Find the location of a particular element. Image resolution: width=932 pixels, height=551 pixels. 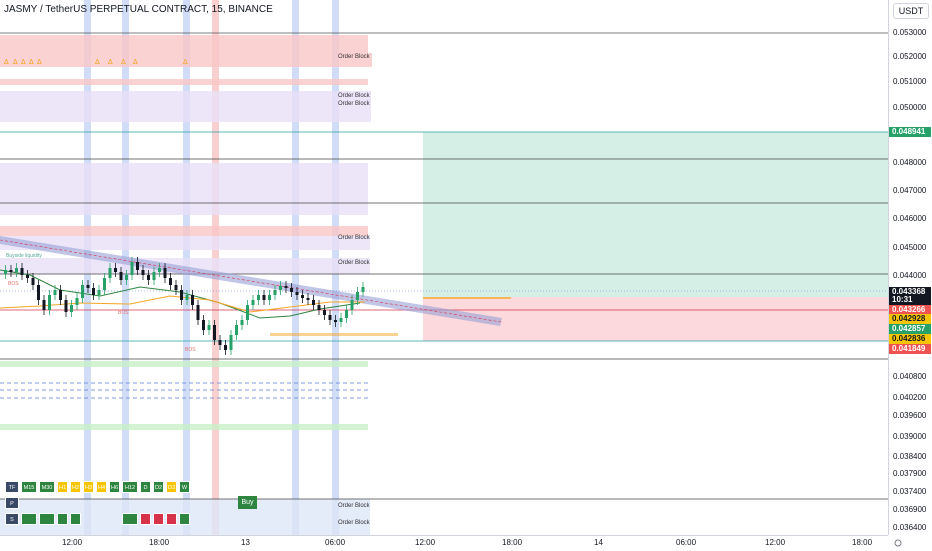

price-tag: 0.042857 is located at coordinates (910, 329).